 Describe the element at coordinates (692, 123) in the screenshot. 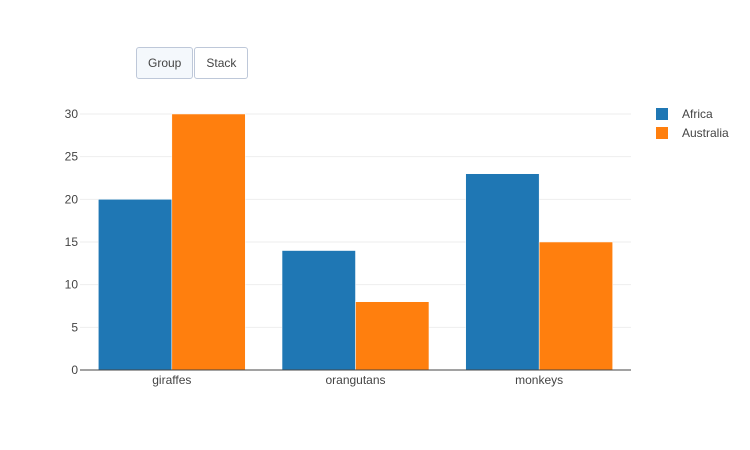

I see `legend: Africa Australia` at that location.